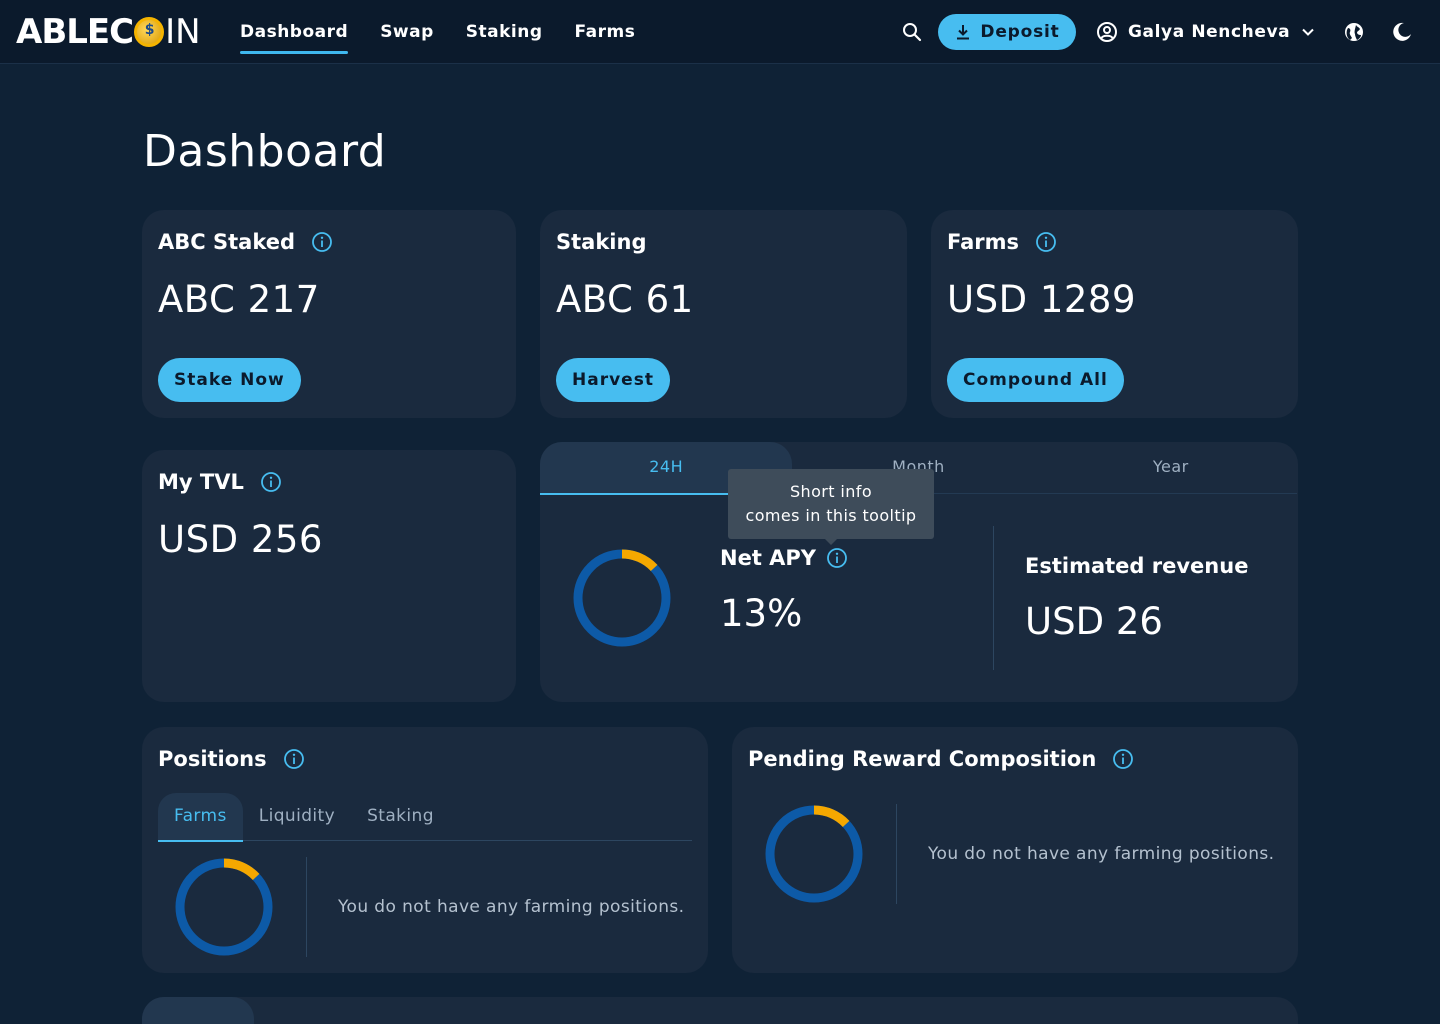 The width and height of the screenshot is (1440, 1024). What do you see at coordinates (625, 299) in the screenshot?
I see `staking-value: ABC 61` at bounding box center [625, 299].